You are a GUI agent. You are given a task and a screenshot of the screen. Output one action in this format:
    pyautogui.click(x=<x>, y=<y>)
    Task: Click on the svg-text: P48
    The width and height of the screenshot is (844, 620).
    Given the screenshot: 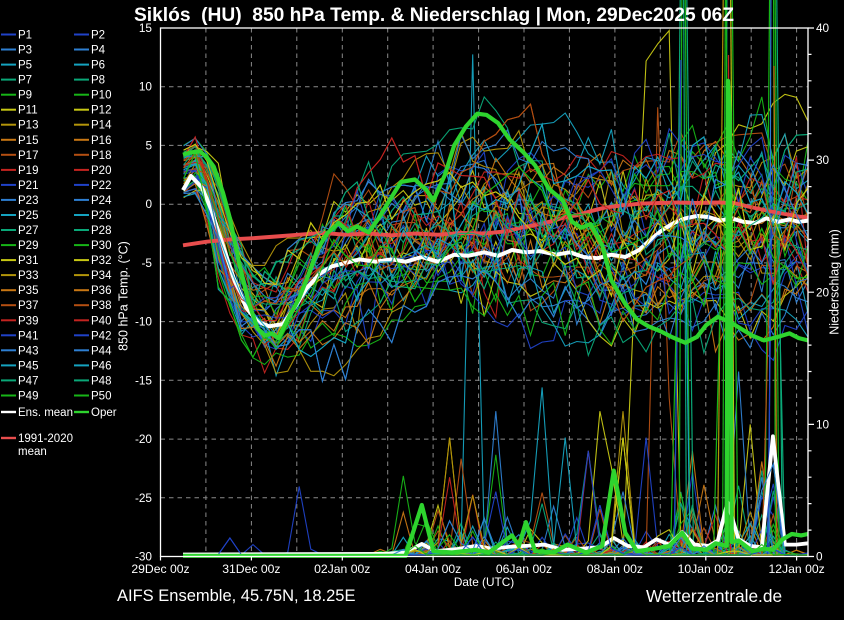 What is the action you would take?
    pyautogui.click(x=101, y=381)
    